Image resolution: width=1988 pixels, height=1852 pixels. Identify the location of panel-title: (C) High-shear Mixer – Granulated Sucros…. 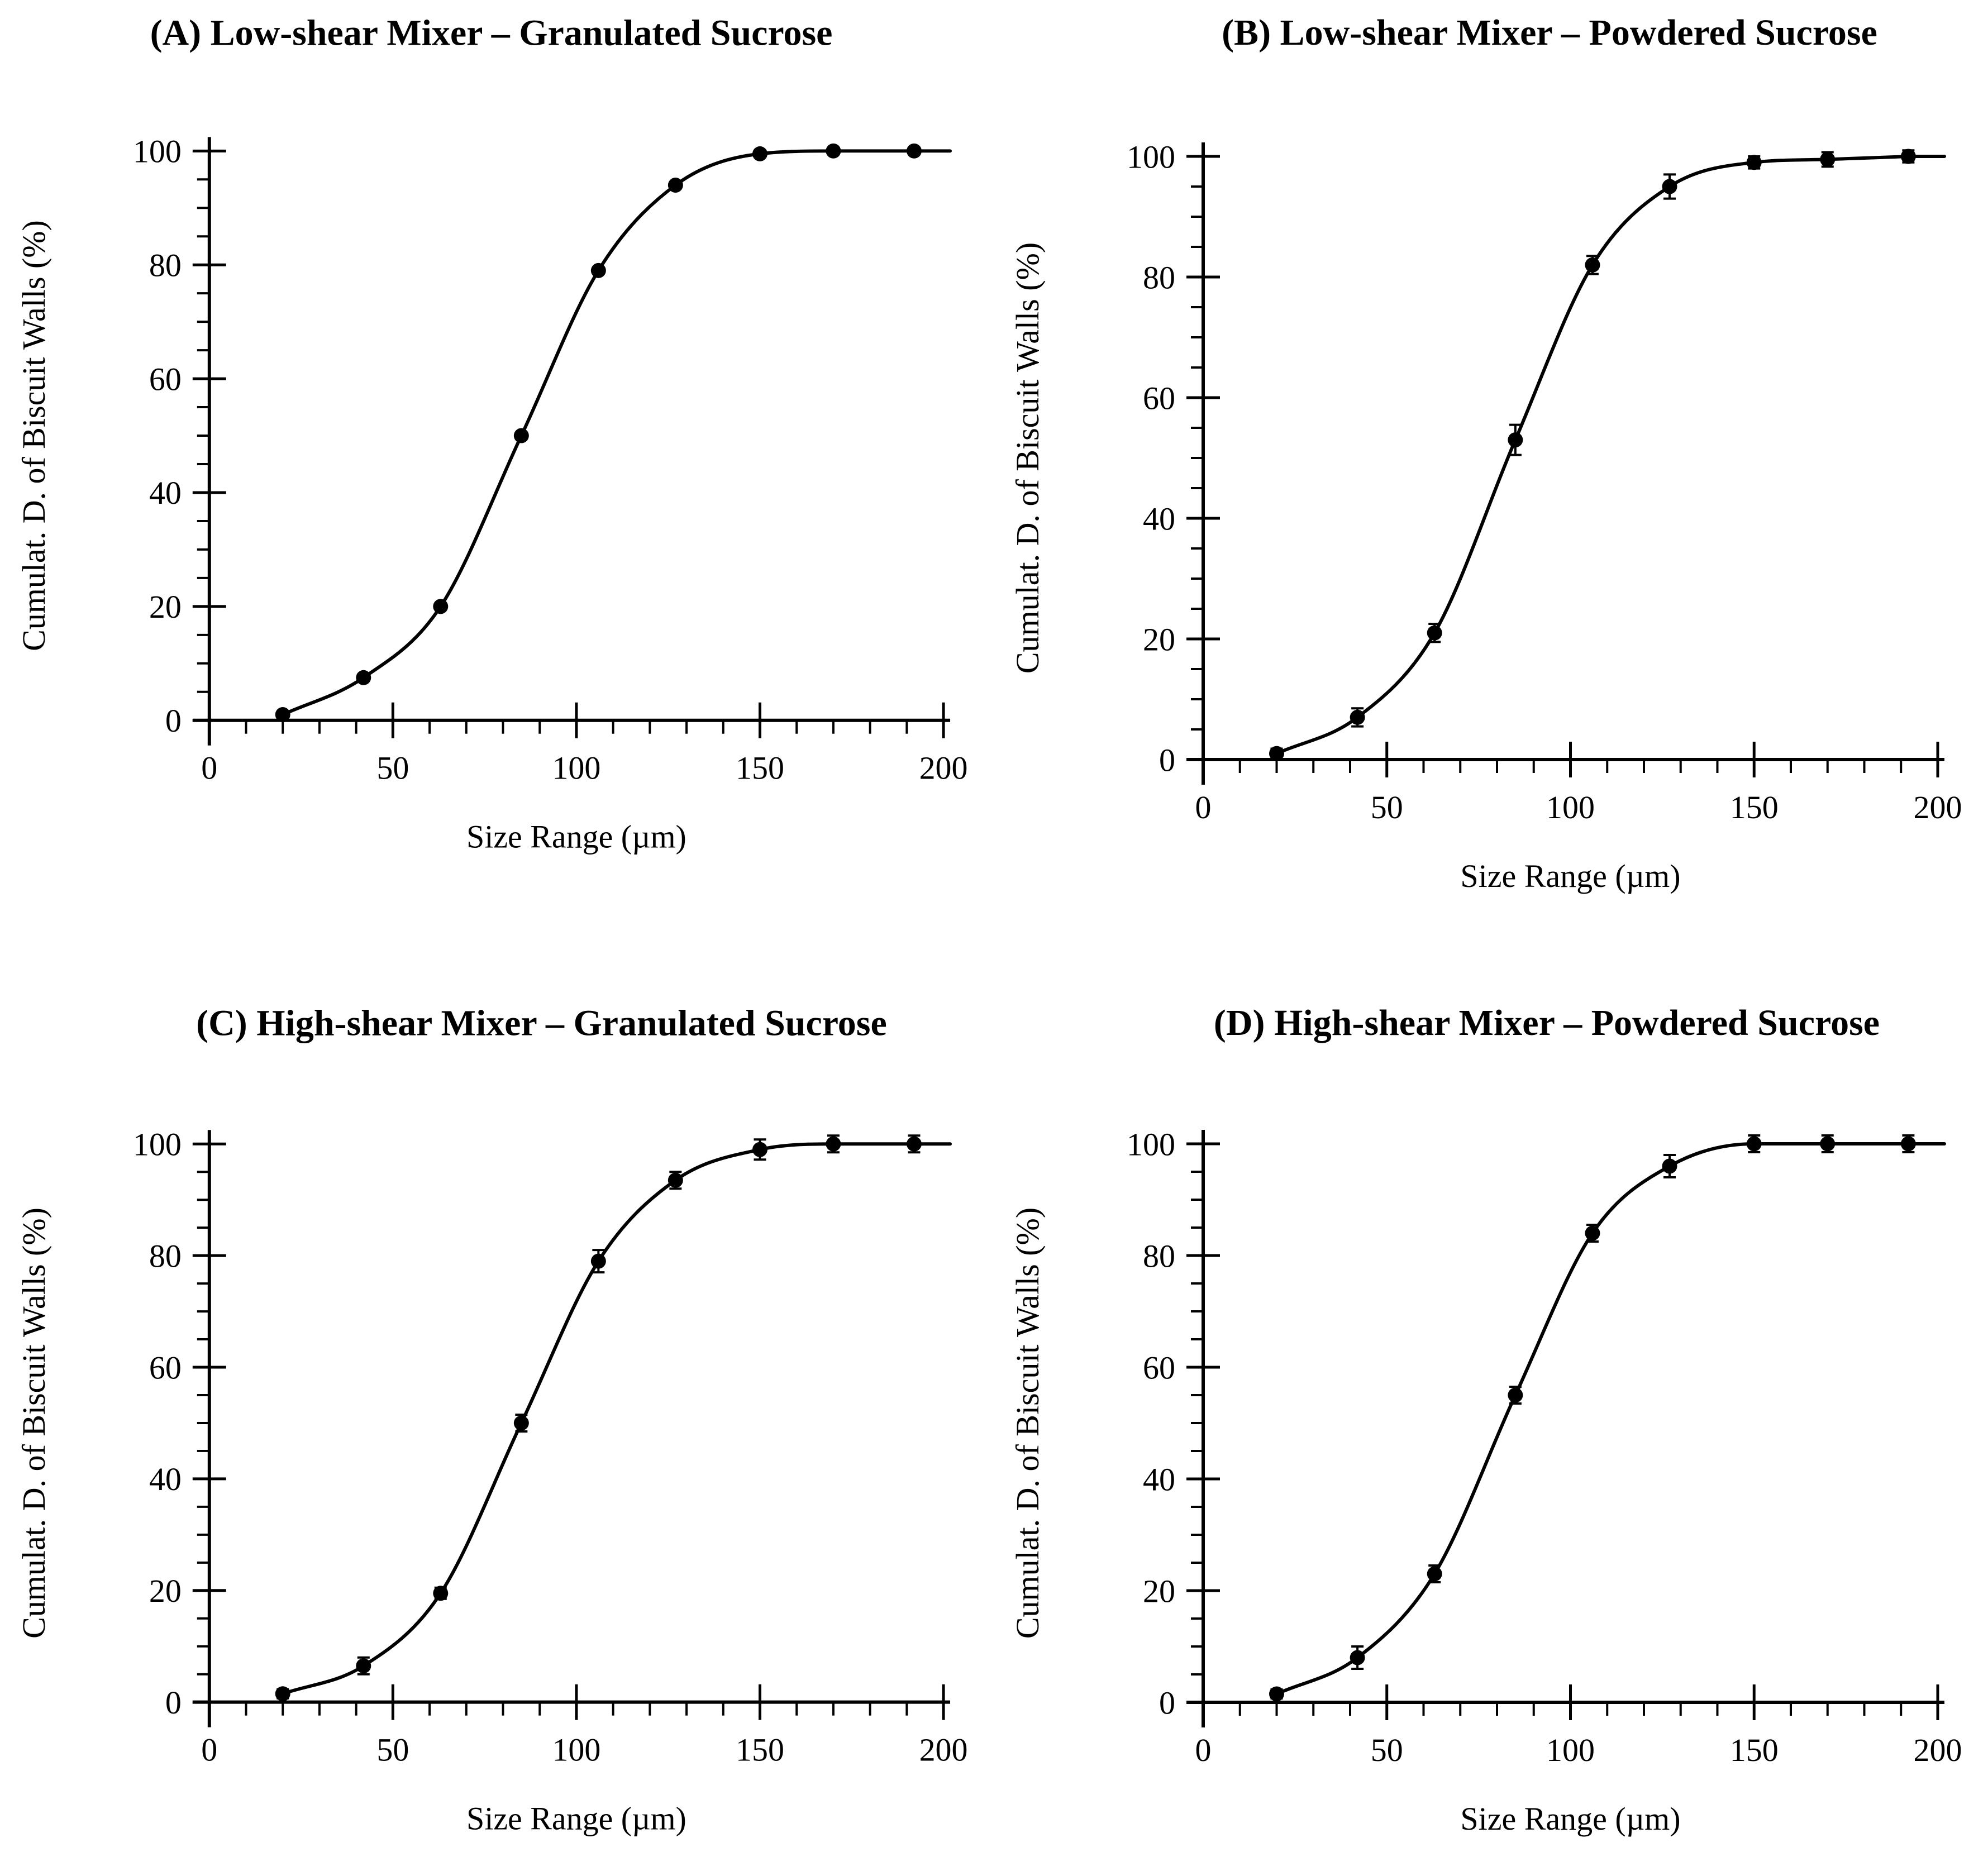
(541, 1023).